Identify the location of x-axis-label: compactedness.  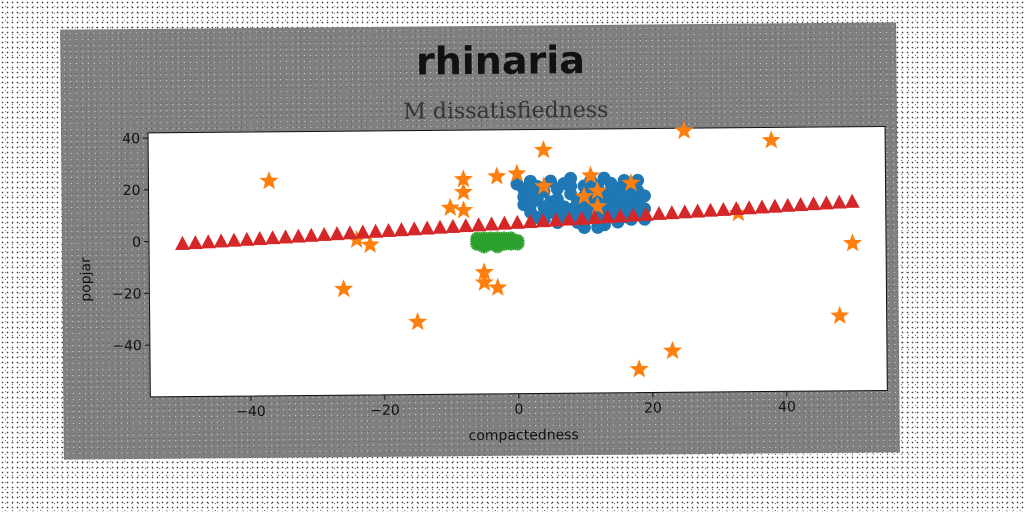
(524, 435).